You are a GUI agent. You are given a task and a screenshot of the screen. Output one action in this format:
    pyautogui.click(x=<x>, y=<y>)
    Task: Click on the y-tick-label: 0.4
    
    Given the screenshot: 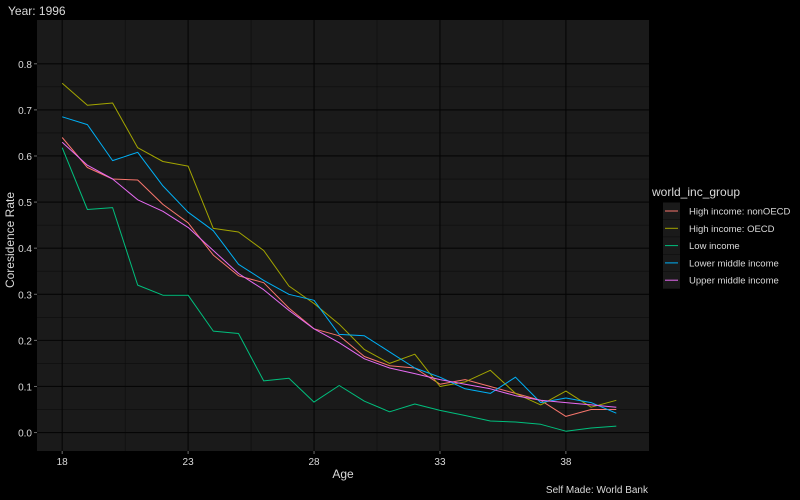 What is the action you would take?
    pyautogui.click(x=25, y=249)
    